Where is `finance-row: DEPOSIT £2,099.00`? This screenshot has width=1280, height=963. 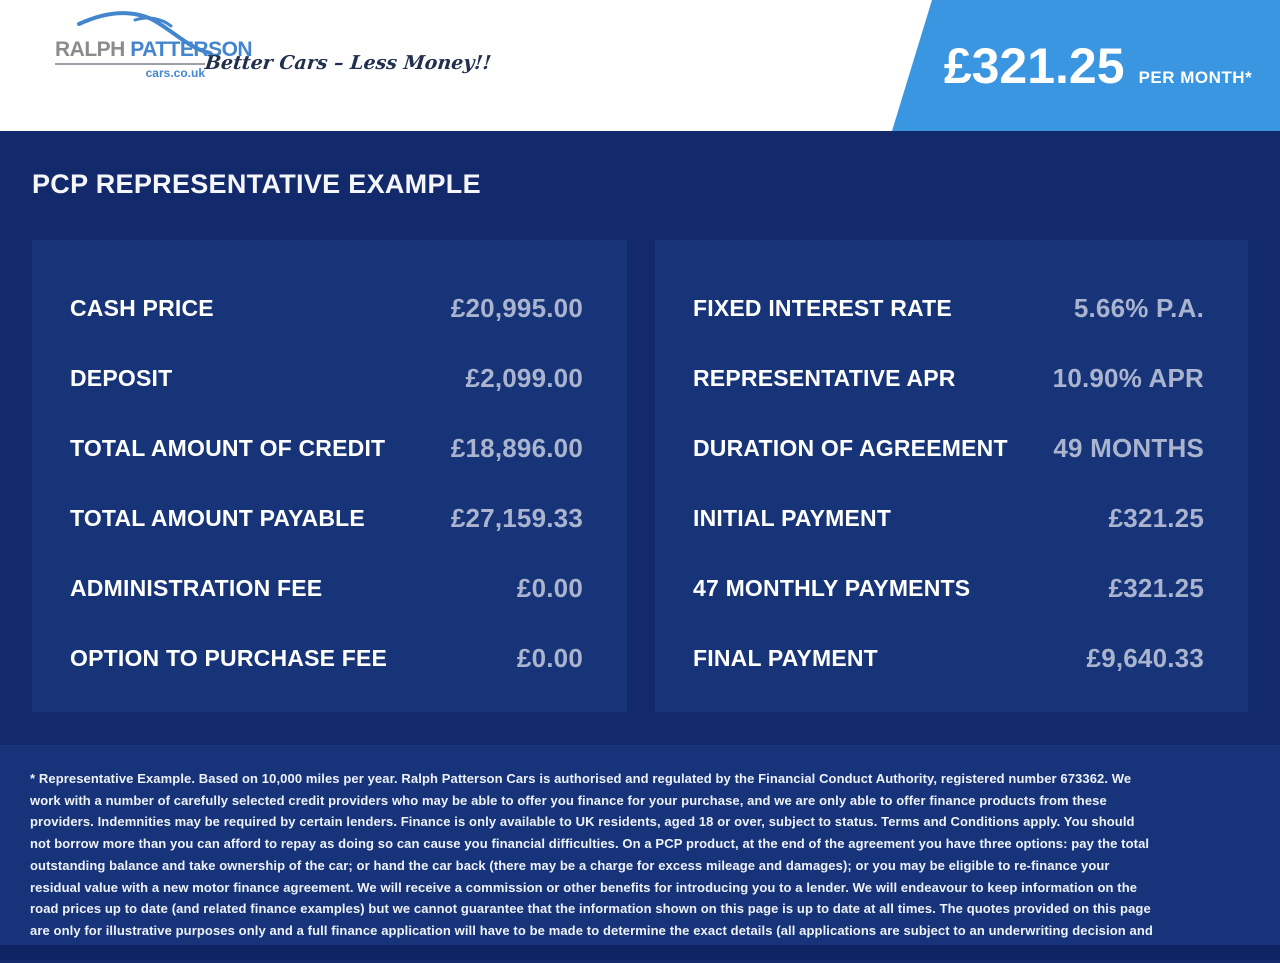
finance-row: DEPOSIT £2,099.00 is located at coordinates (326, 378).